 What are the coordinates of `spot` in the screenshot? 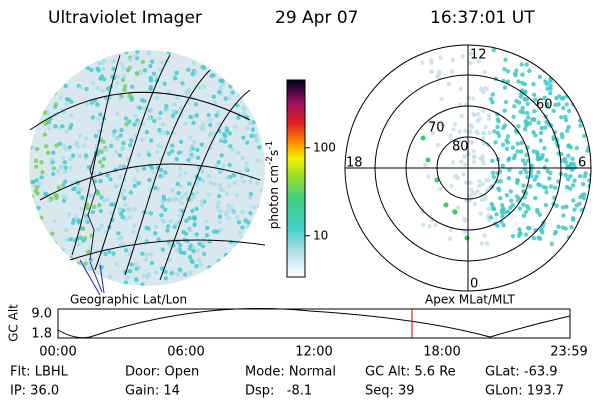 It's located at (423, 138).